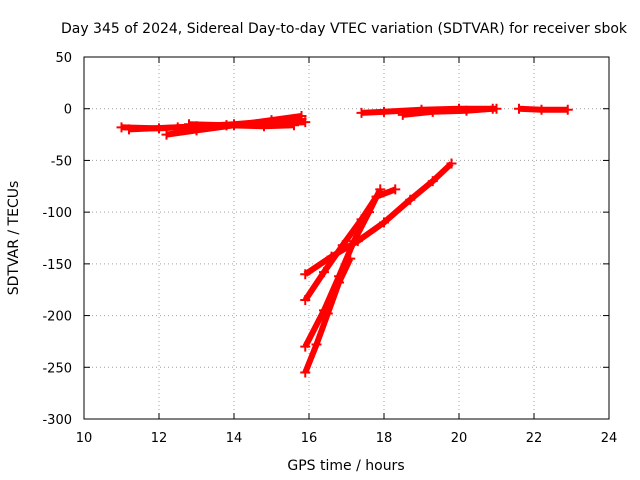  I want to click on x-tick-label: 24, so click(609, 438).